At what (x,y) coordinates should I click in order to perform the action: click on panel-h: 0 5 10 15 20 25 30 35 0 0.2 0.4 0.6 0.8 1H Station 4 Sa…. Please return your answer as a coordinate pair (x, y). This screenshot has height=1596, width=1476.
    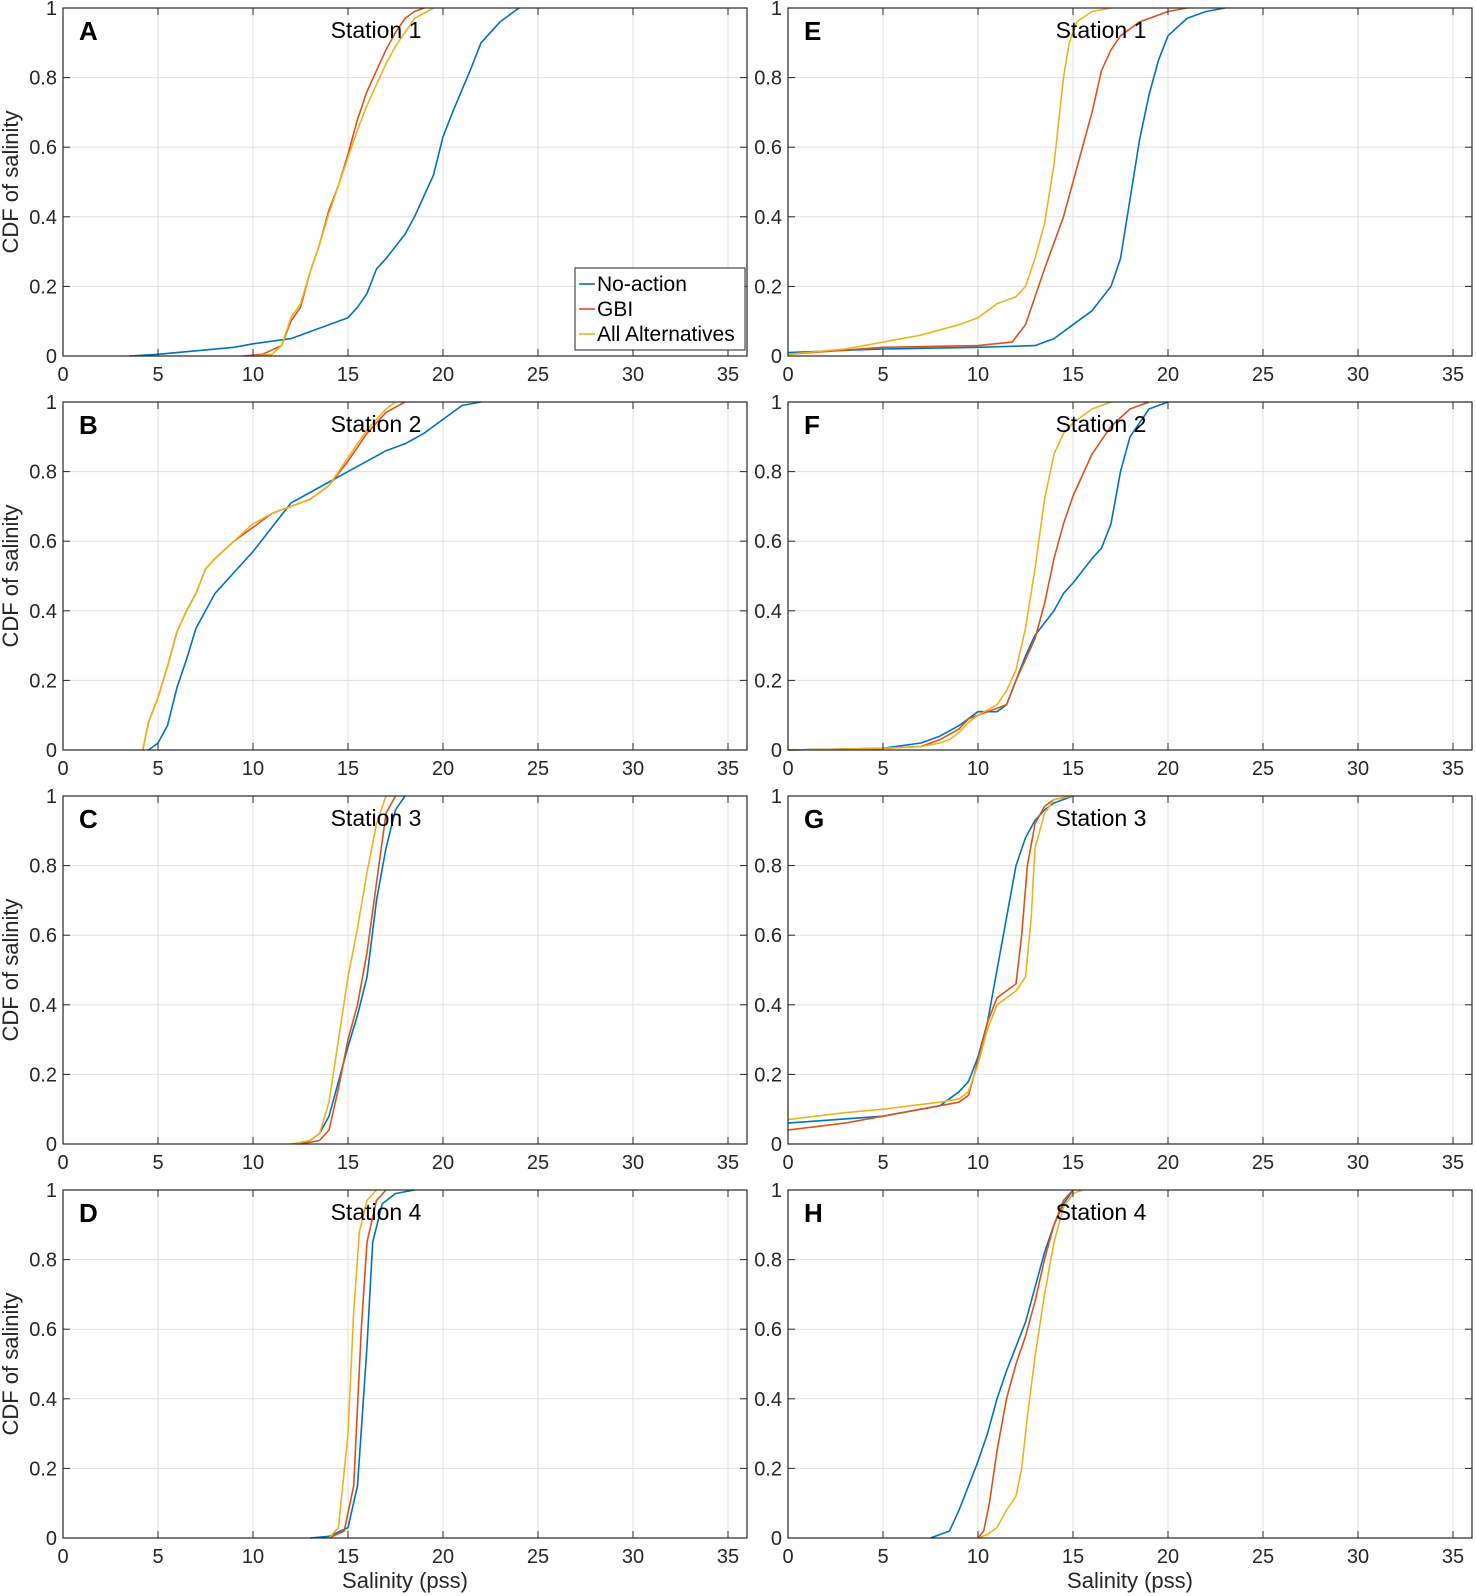
    Looking at the image, I should click on (1113, 1386).